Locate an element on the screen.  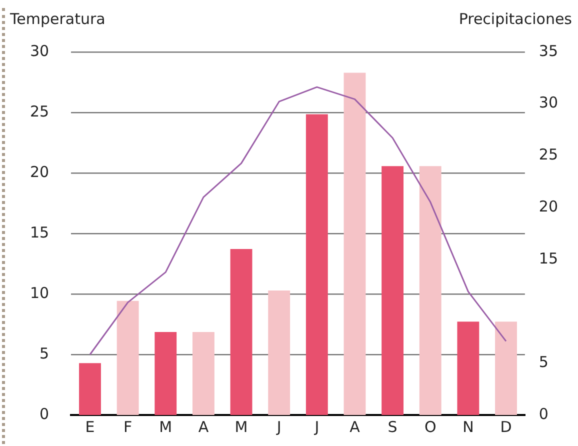
x-tick-label: O is located at coordinates (430, 427).